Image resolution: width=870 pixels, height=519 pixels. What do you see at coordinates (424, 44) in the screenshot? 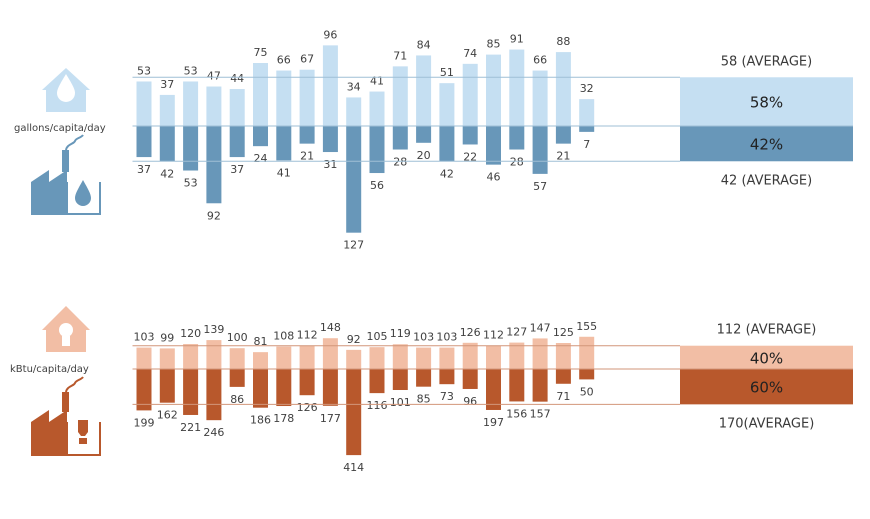
I see `water-top-value-label: 84` at bounding box center [424, 44].